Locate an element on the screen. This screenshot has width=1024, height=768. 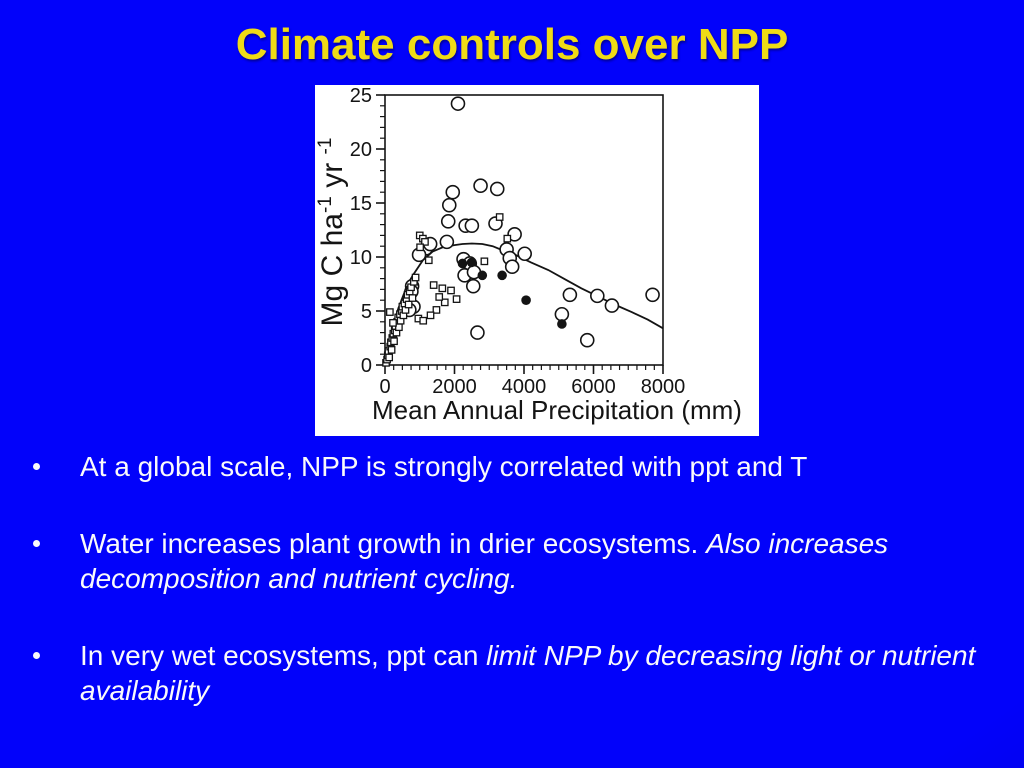
series-open-squares is located at coordinates (447, 290).